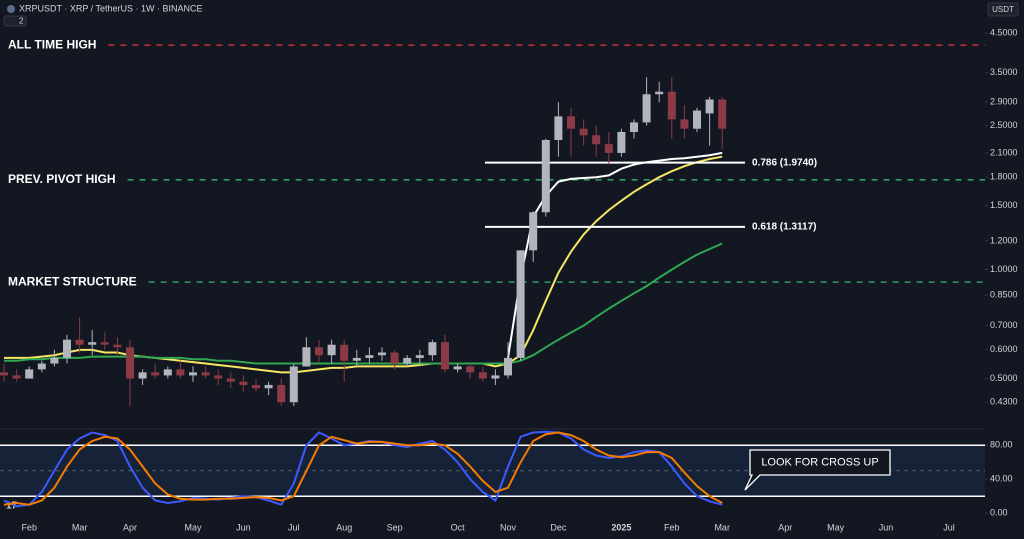 The image size is (1024, 539). I want to click on y-tick-label: 0.4300, so click(1004, 402).